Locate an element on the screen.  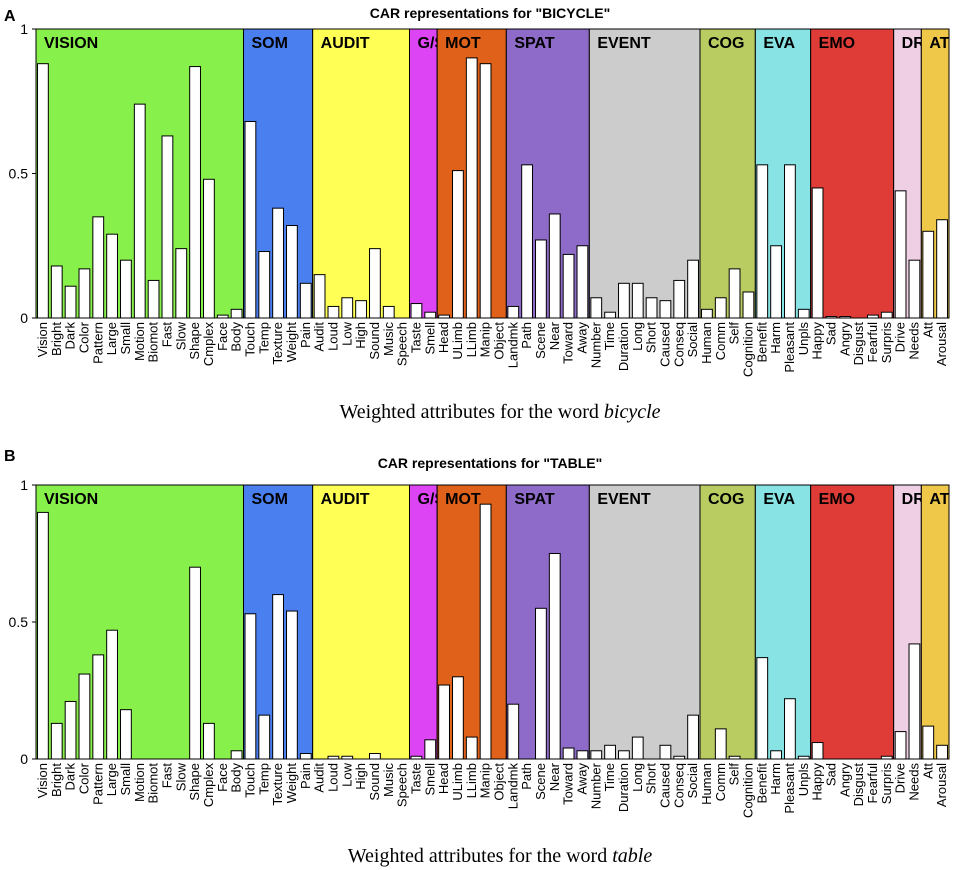
x-tick-label-shape: Shape is located at coordinates (194, 341).